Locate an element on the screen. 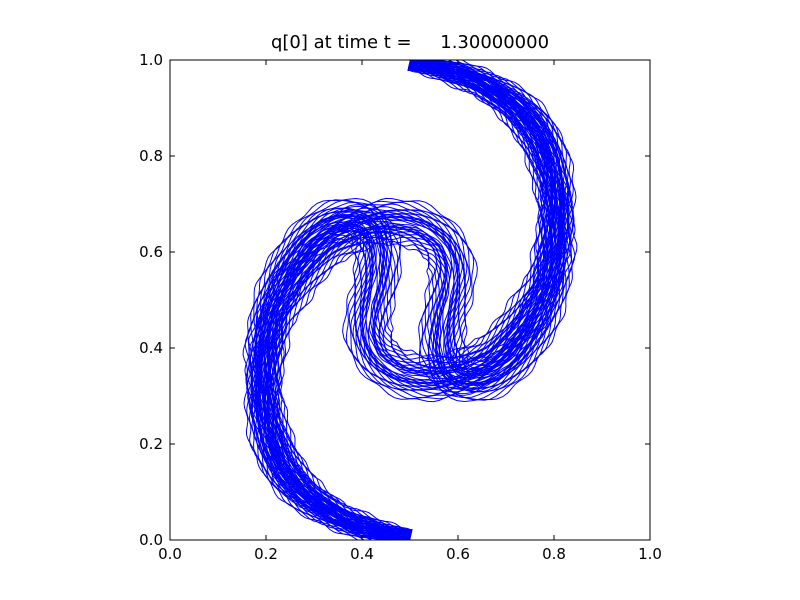 This screenshot has width=800, height=600. y-tick-label: 0.2 is located at coordinates (151, 444).